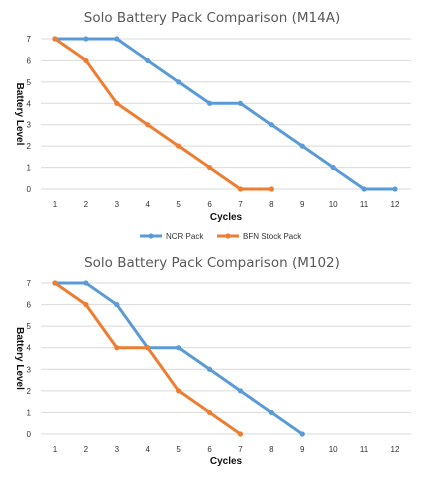 The image size is (425, 485). What do you see at coordinates (221, 236) in the screenshot?
I see `legend: NCR Pack BFN Stock Pack` at bounding box center [221, 236].